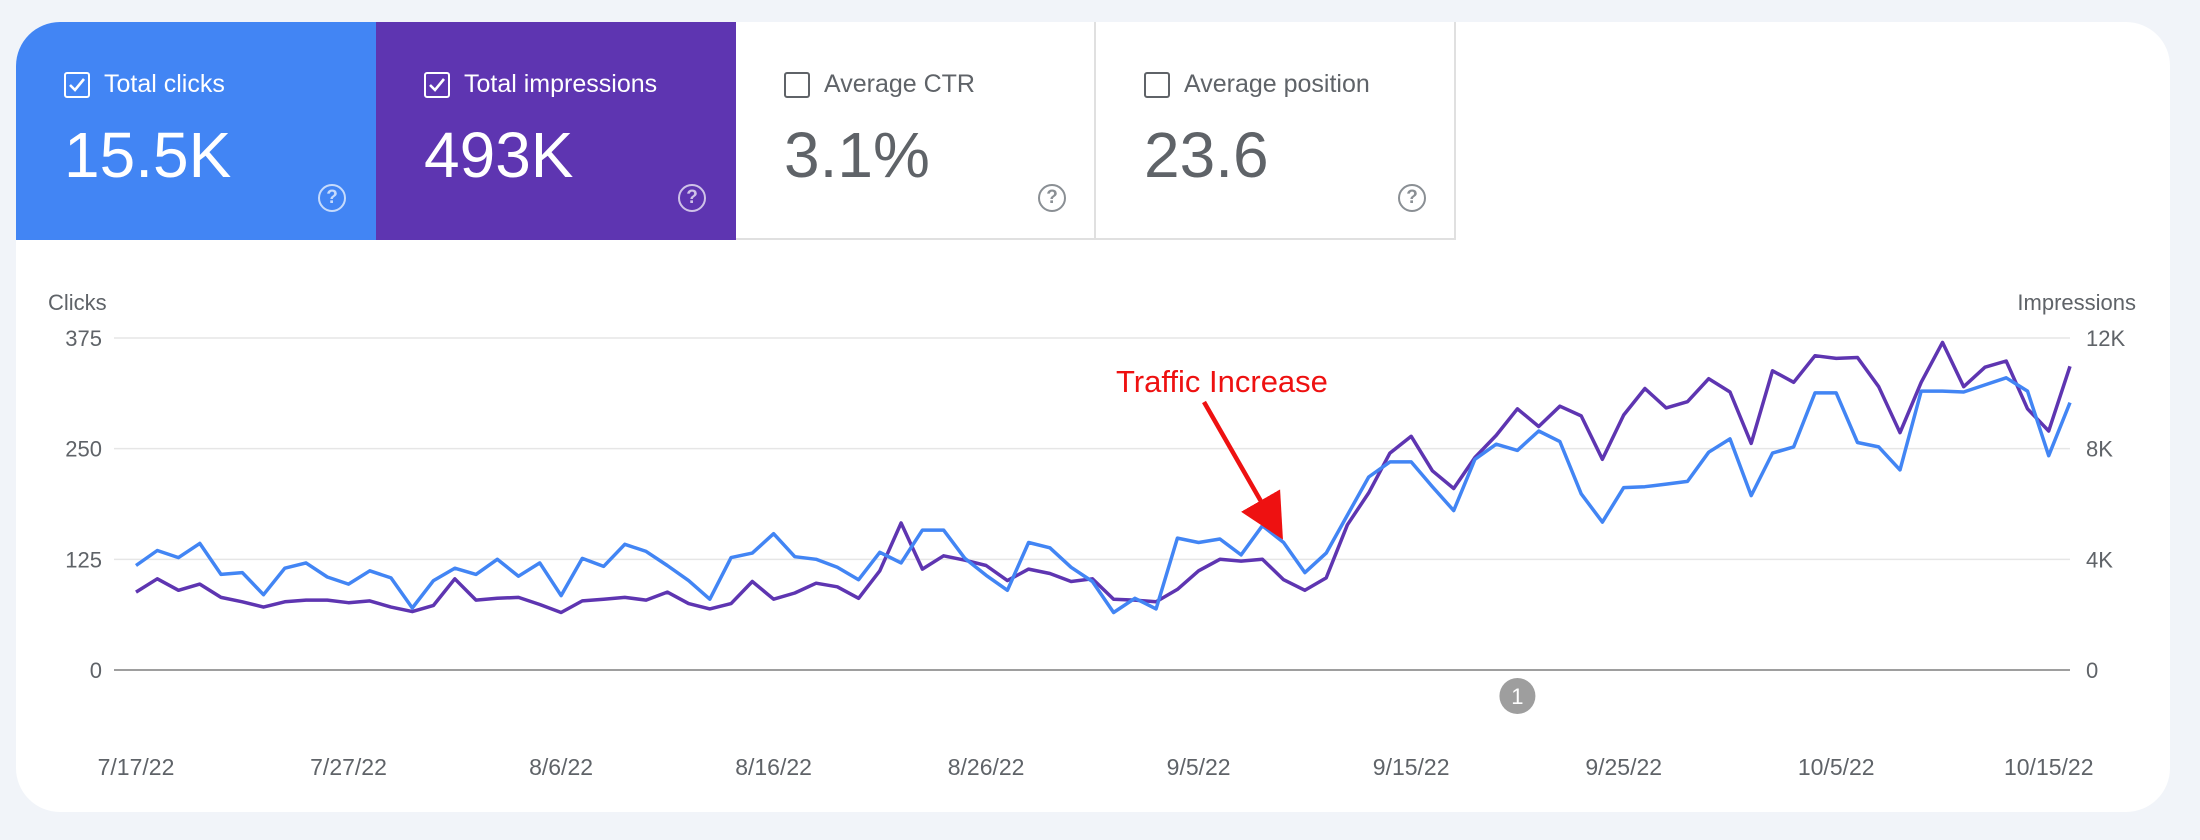  Describe the element at coordinates (164, 84) in the screenshot. I see `tile-label: Total clicks` at that location.